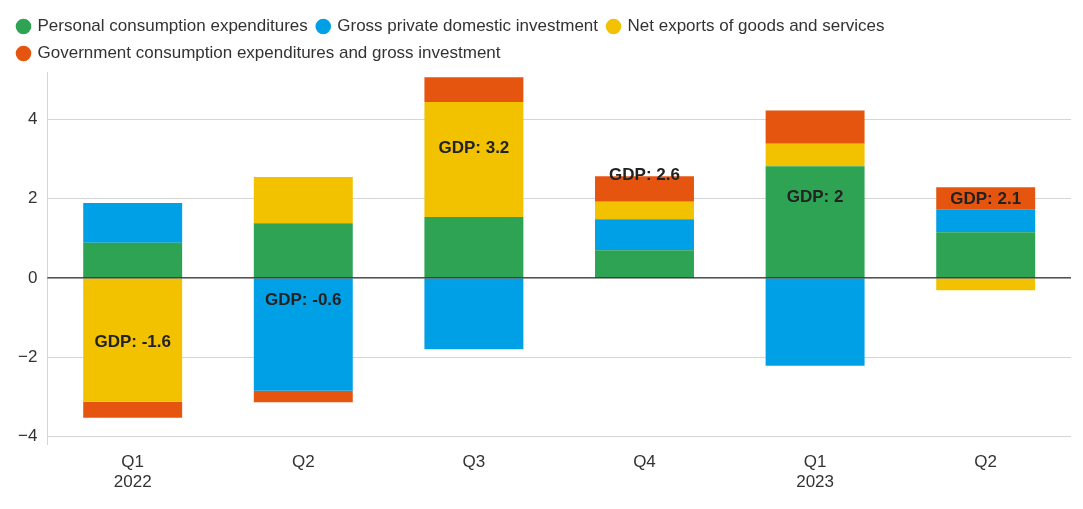 This screenshot has height=509, width=1083. I want to click on y-tick-label: 2, so click(32, 198).